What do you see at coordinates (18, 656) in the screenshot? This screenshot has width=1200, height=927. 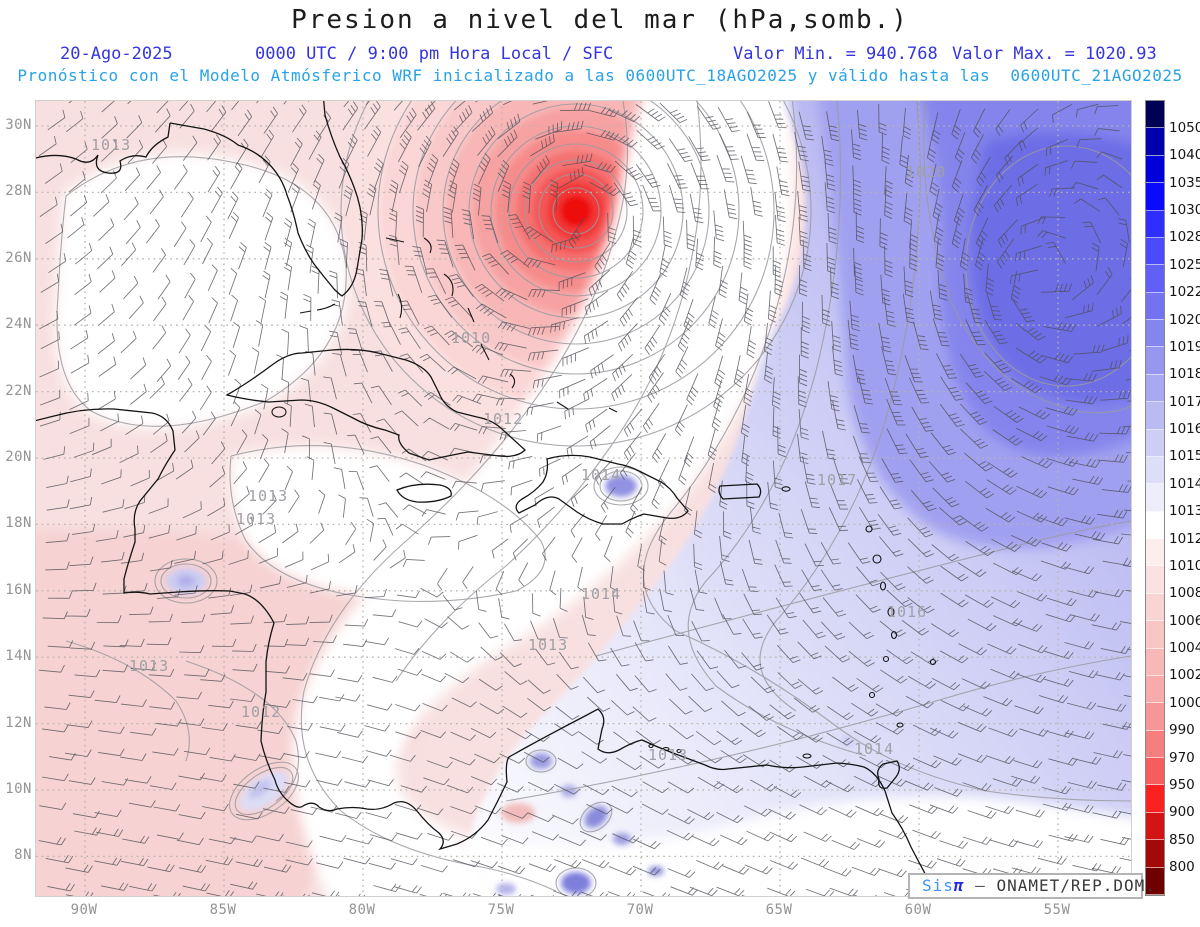 I see `lat-label: 14N` at bounding box center [18, 656].